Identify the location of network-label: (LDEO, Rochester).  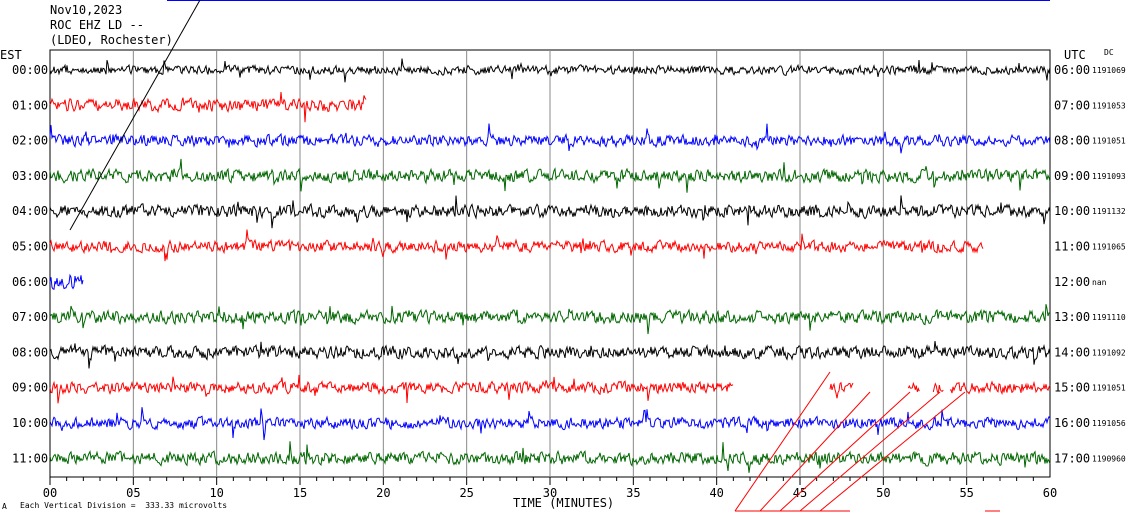
(111, 40).